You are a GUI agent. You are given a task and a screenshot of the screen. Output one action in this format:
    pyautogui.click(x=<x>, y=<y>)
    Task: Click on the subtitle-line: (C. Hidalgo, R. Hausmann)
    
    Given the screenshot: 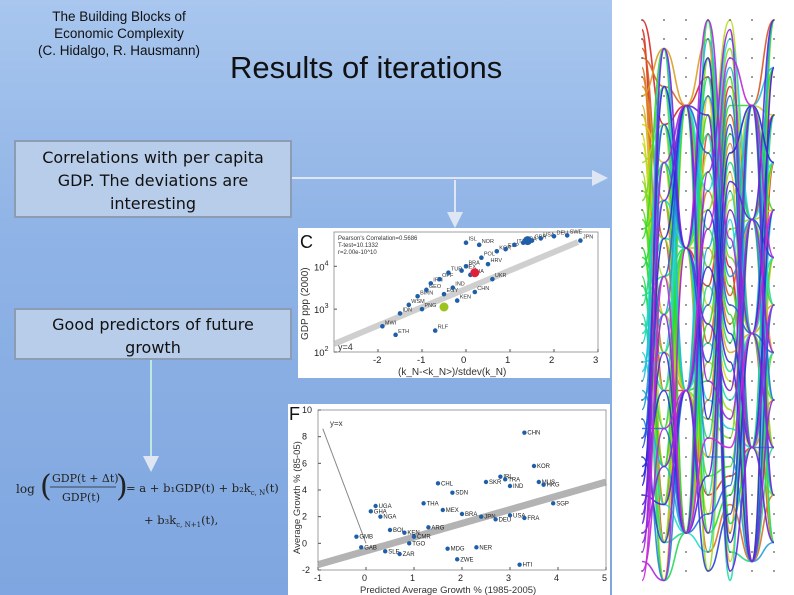 What is the action you would take?
    pyautogui.click(x=119, y=50)
    